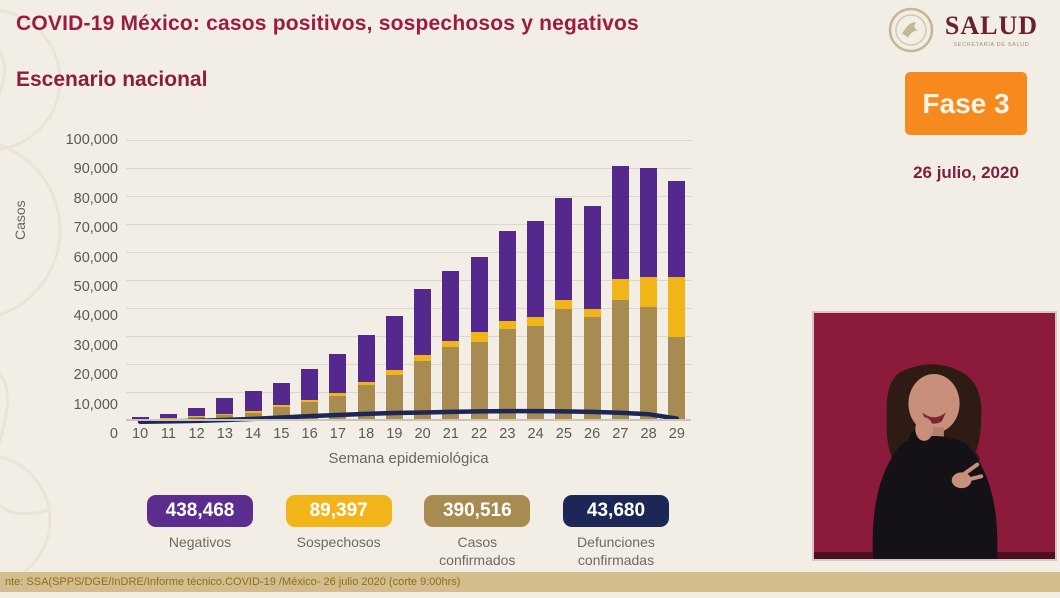 Image resolution: width=1060 pixels, height=598 pixels. What do you see at coordinates (95, 287) in the screenshot?
I see `y-tick-label: 50,000` at bounding box center [95, 287].